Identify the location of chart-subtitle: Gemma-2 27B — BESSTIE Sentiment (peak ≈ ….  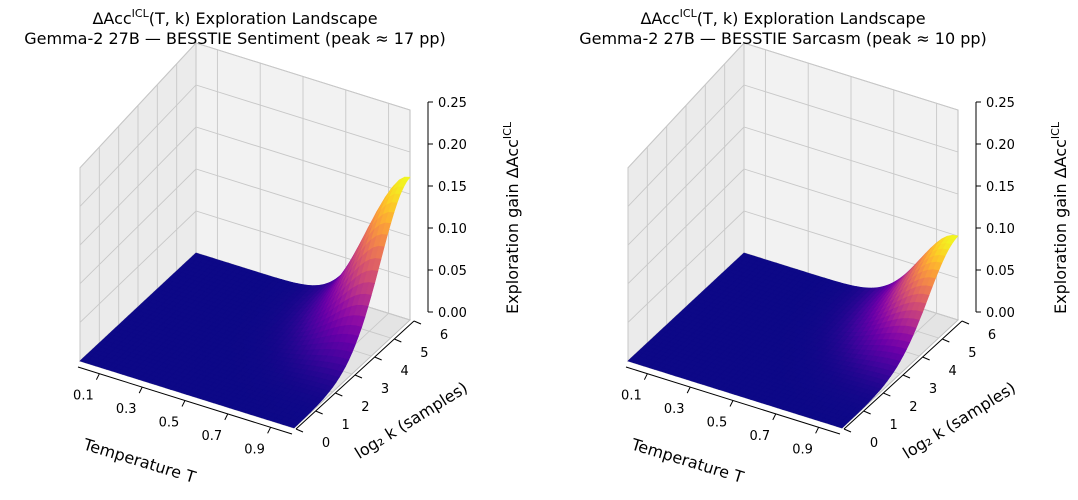
(235, 38).